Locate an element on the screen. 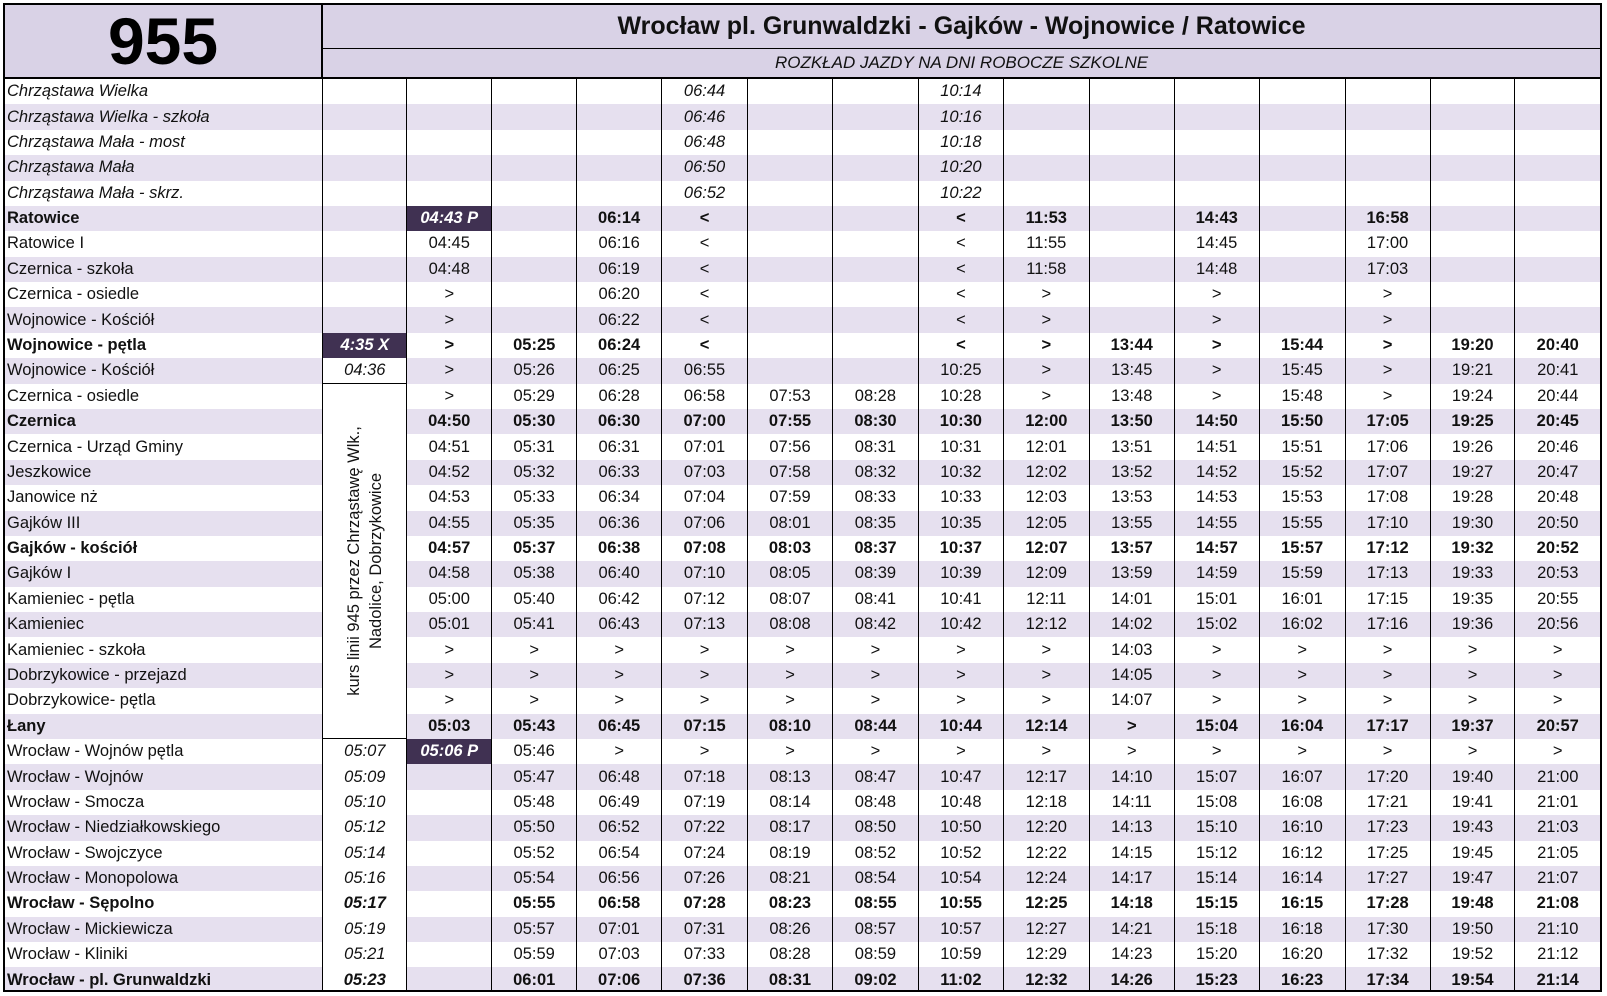 This screenshot has width=1607, height=996. time-cell: 12:12 is located at coordinates (1046, 625).